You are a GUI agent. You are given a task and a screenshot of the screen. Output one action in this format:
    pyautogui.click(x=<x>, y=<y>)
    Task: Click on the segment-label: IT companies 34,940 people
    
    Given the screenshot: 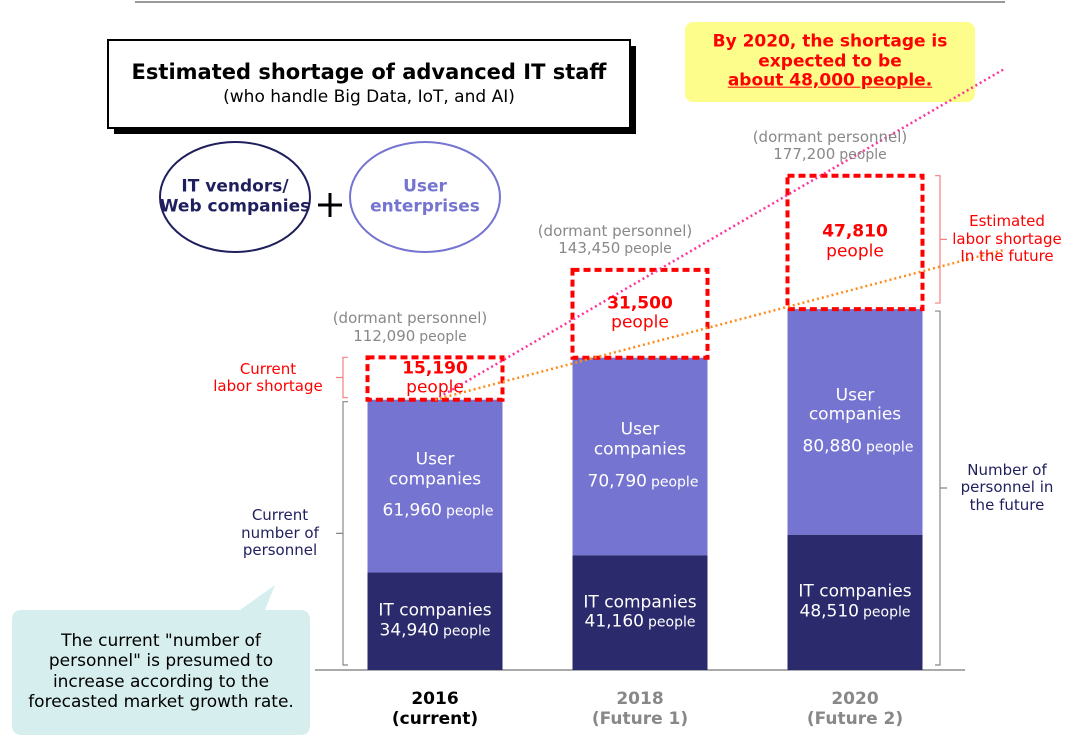 What is the action you would take?
    pyautogui.click(x=435, y=620)
    